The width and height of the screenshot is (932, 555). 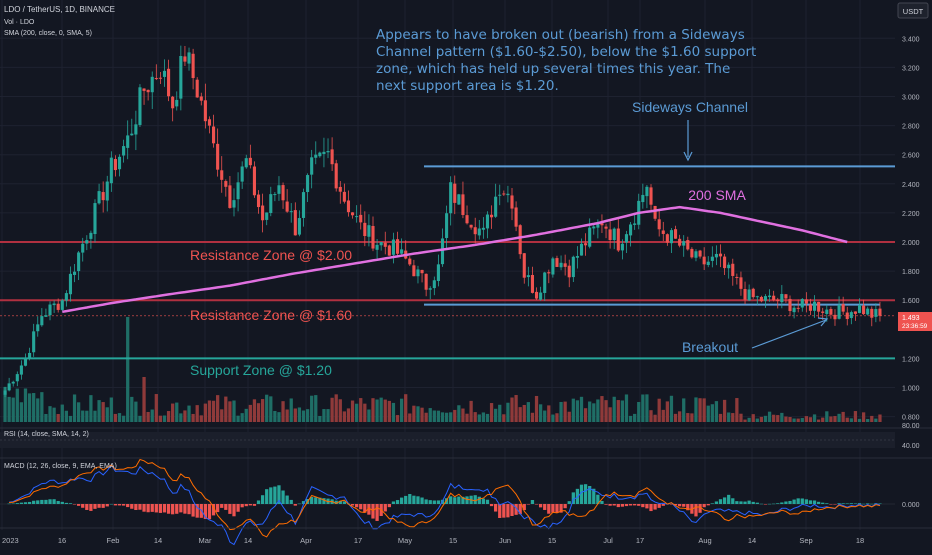 I want to click on breakout-arrow-head, so click(x=823, y=322).